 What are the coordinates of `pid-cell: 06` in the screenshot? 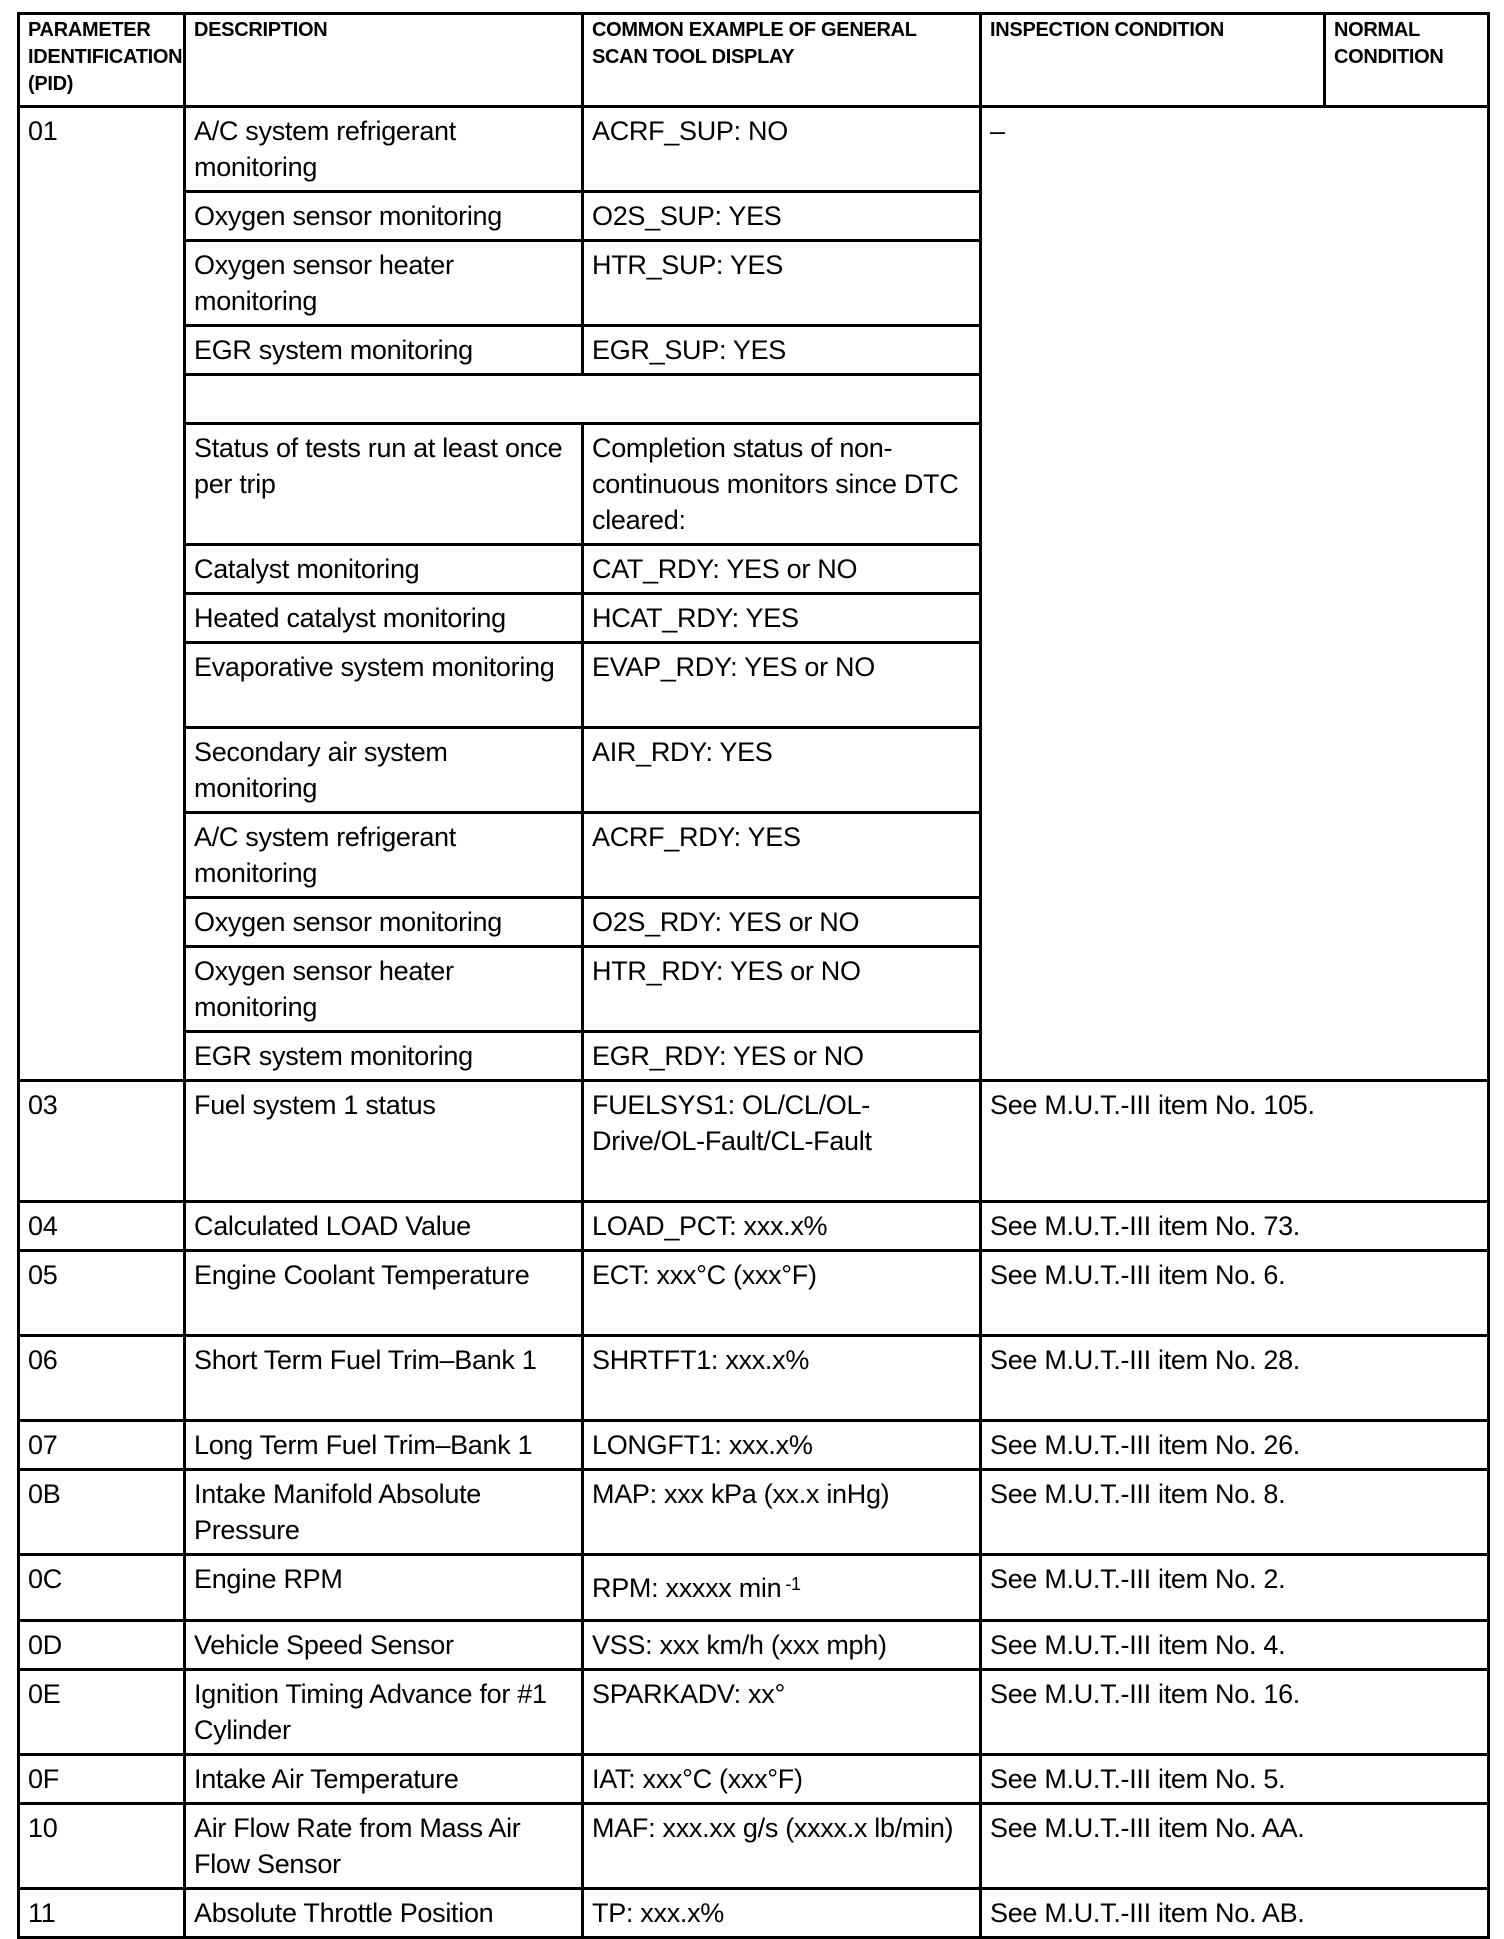 It's located at (101, 1378).